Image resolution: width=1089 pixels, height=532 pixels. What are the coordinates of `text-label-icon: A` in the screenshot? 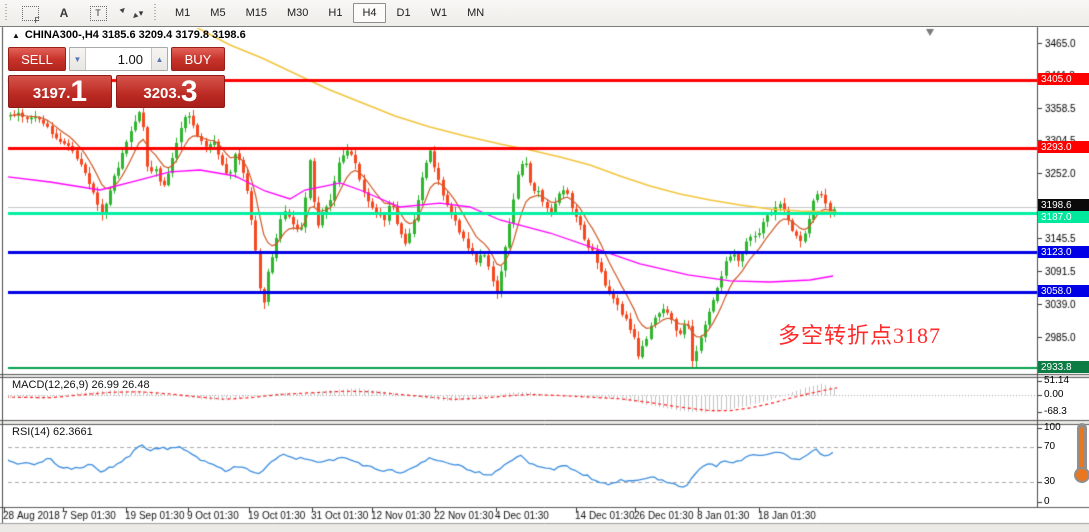 It's located at (64, 13).